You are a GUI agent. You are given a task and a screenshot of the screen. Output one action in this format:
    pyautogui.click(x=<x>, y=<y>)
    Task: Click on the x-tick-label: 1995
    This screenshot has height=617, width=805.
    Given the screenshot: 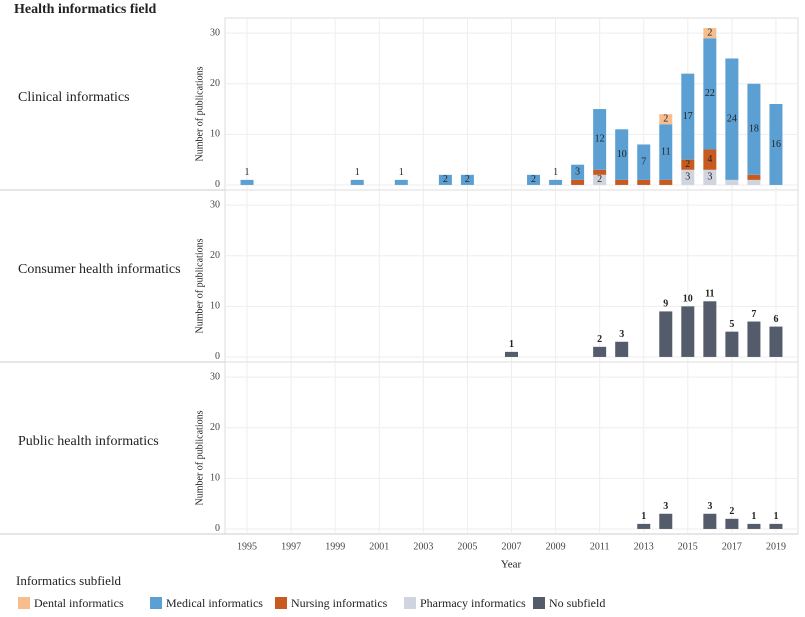 What is the action you would take?
    pyautogui.click(x=247, y=546)
    